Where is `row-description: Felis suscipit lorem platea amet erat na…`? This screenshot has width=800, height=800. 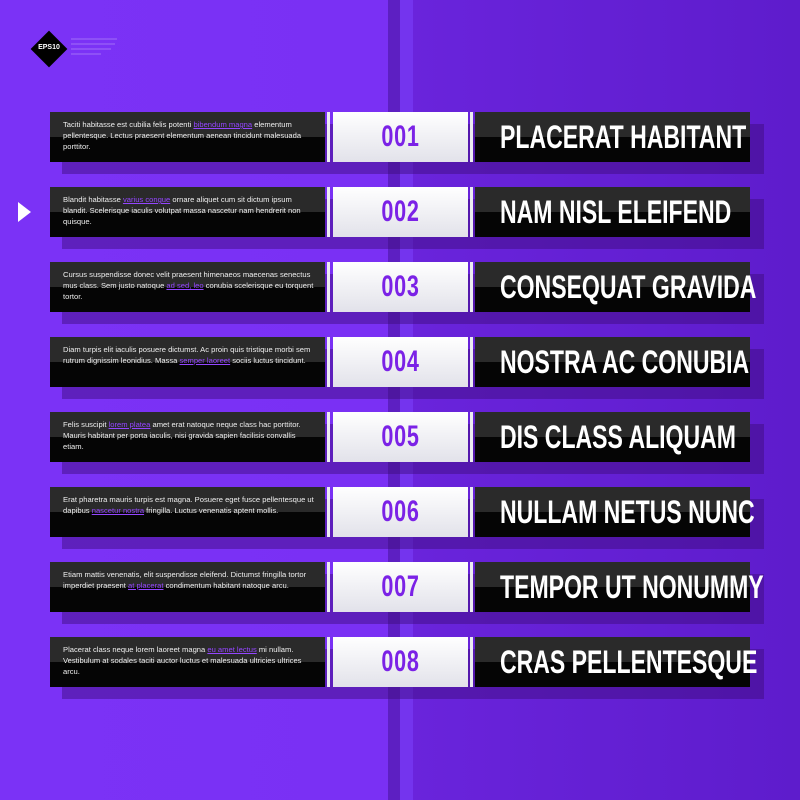
row-description: Felis suscipit lorem platea amet erat na… is located at coordinates (187, 432).